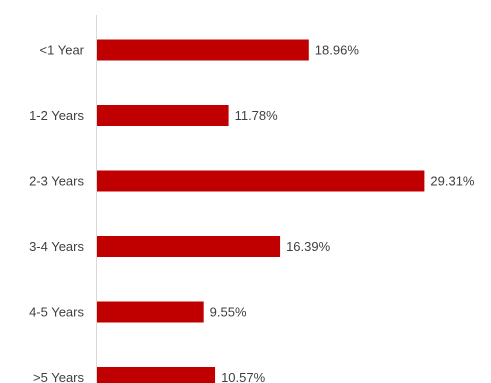 The image size is (491, 383). Describe the element at coordinates (56, 312) in the screenshot. I see `category-label: 4-5 Years` at that location.